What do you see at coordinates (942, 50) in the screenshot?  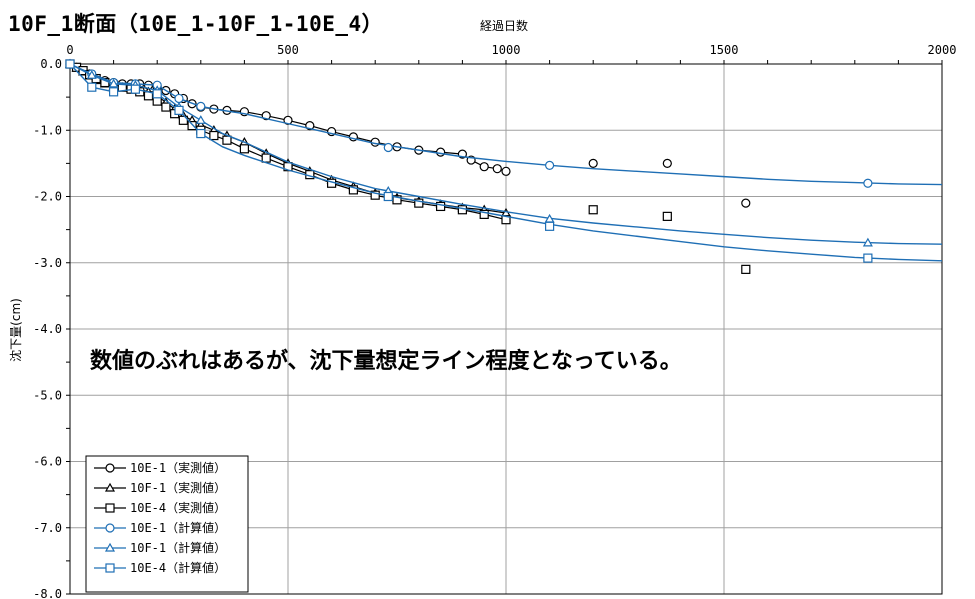 I see `x-tick-label: 2000` at bounding box center [942, 50].